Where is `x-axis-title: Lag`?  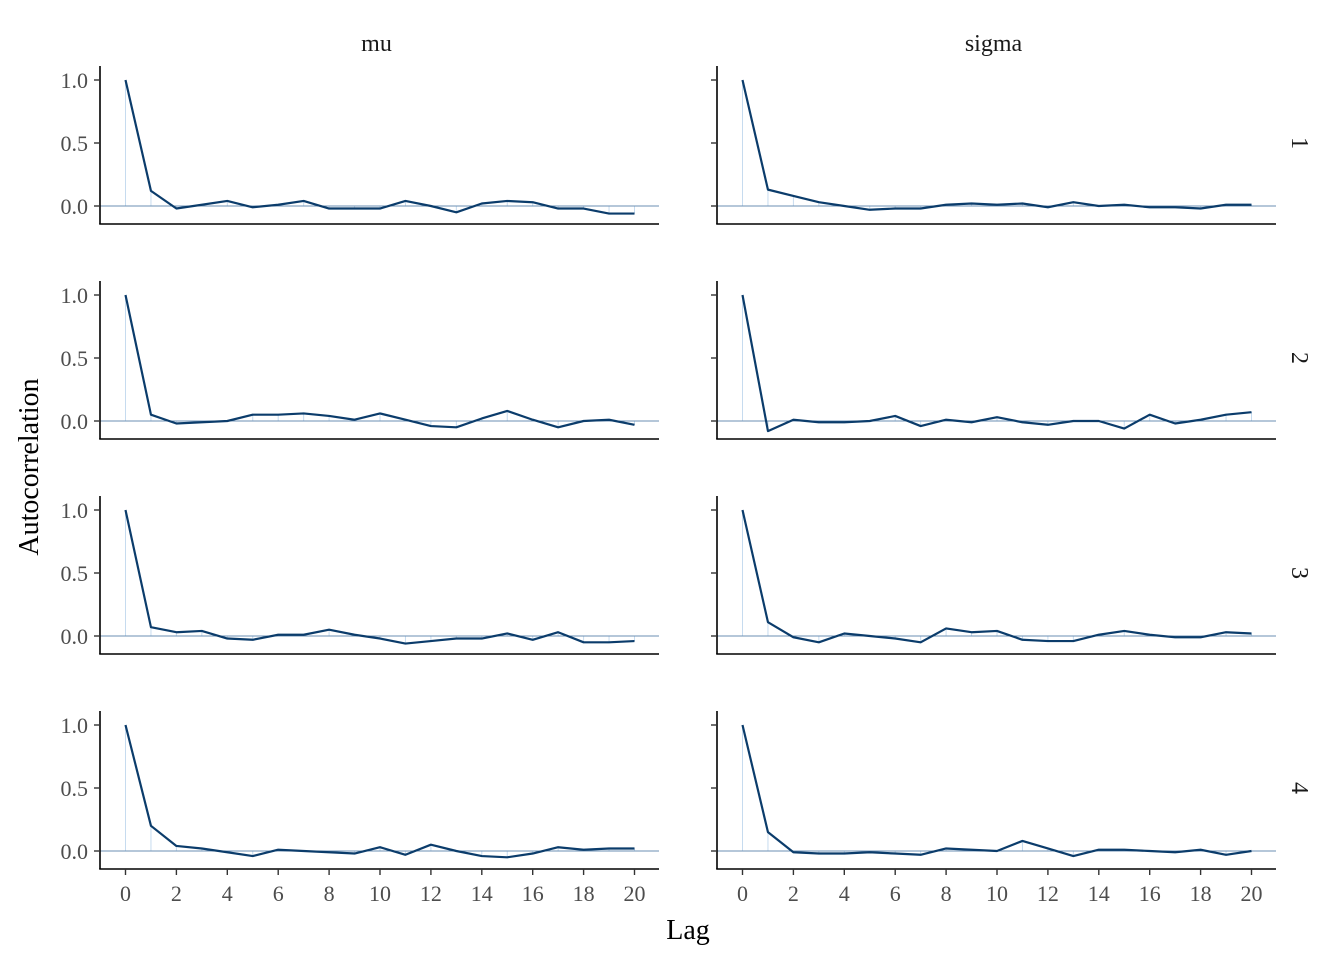
x-axis-title: Lag is located at coordinates (688, 930).